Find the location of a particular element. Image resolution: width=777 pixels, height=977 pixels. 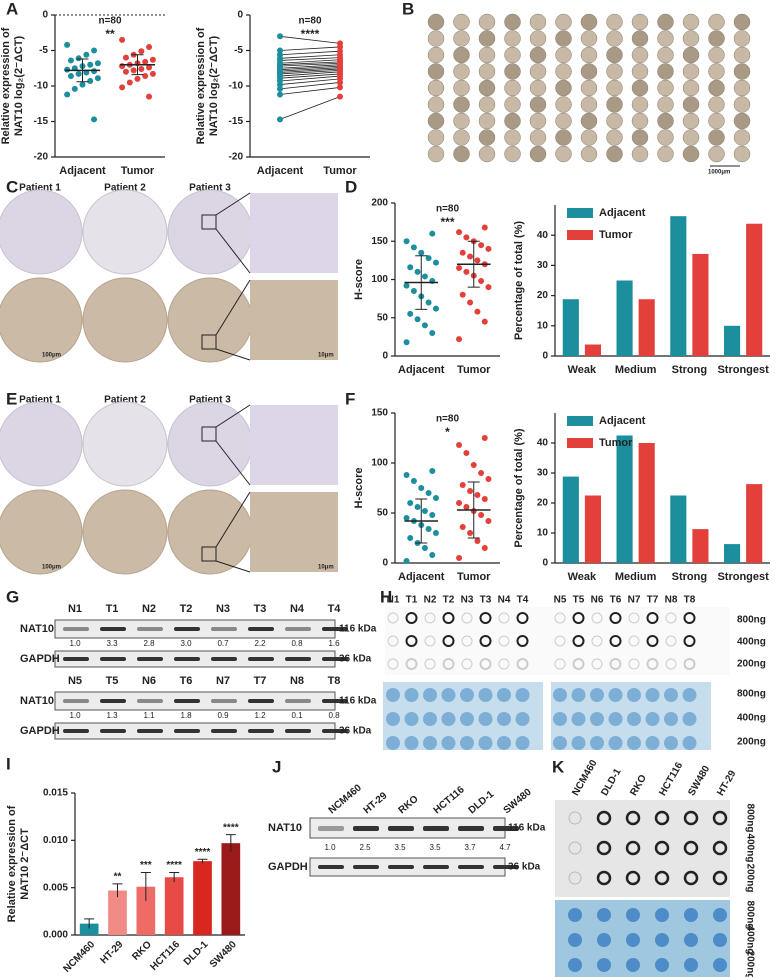

quantification: 1.1 is located at coordinates (149, 715).